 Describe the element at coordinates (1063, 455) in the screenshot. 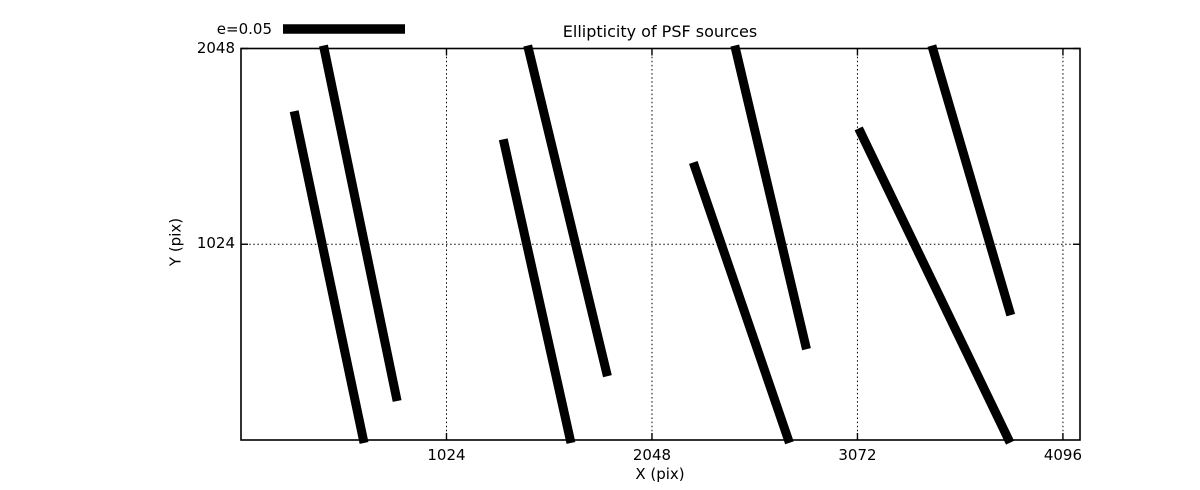

I see `x-tick-label: 4096` at that location.